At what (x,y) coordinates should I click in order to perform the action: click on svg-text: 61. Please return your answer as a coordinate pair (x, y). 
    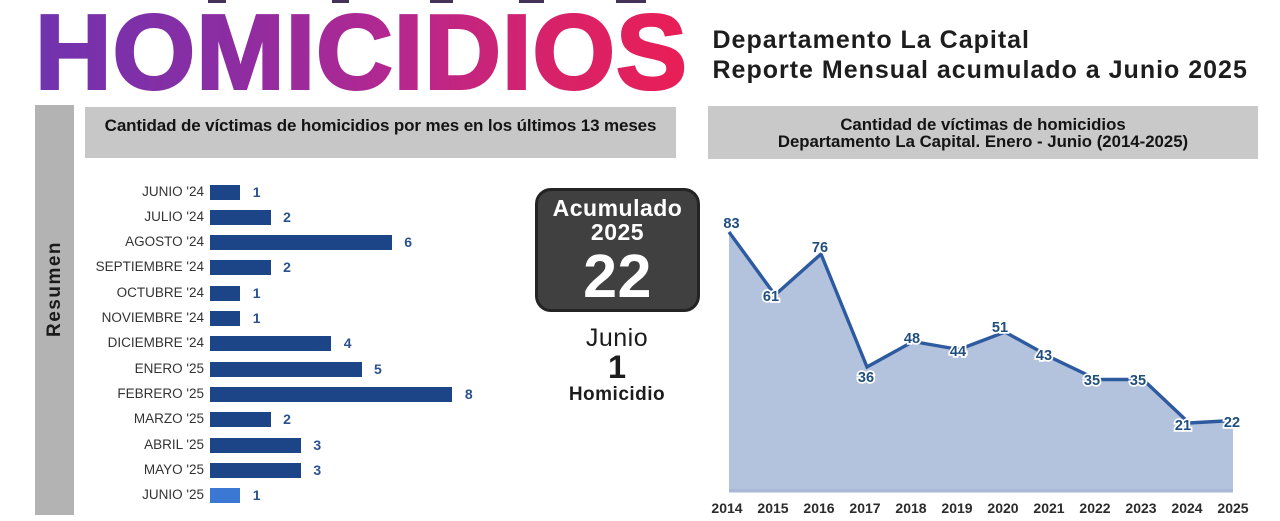
    Looking at the image, I should click on (771, 297).